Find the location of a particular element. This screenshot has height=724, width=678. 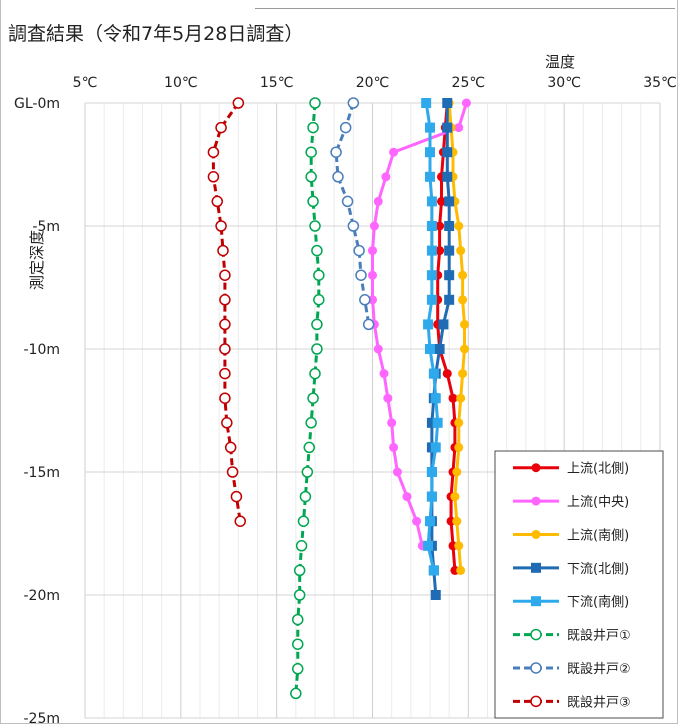

legend-label: 既設井戸③ is located at coordinates (599, 702).